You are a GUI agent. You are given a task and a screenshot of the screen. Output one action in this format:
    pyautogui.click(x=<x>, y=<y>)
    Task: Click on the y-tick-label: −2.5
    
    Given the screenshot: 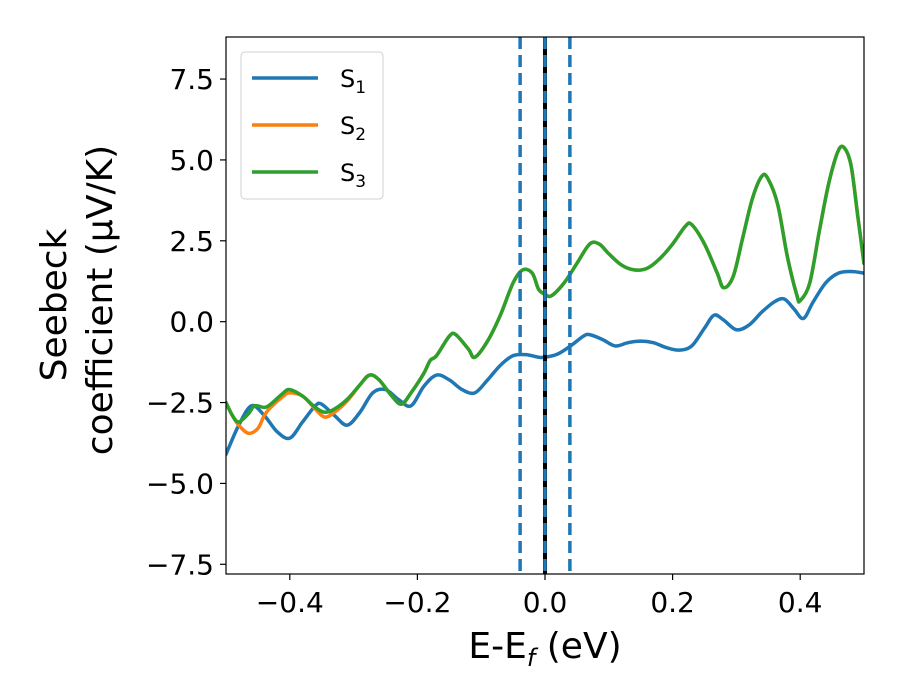 What is the action you would take?
    pyautogui.click(x=180, y=403)
    